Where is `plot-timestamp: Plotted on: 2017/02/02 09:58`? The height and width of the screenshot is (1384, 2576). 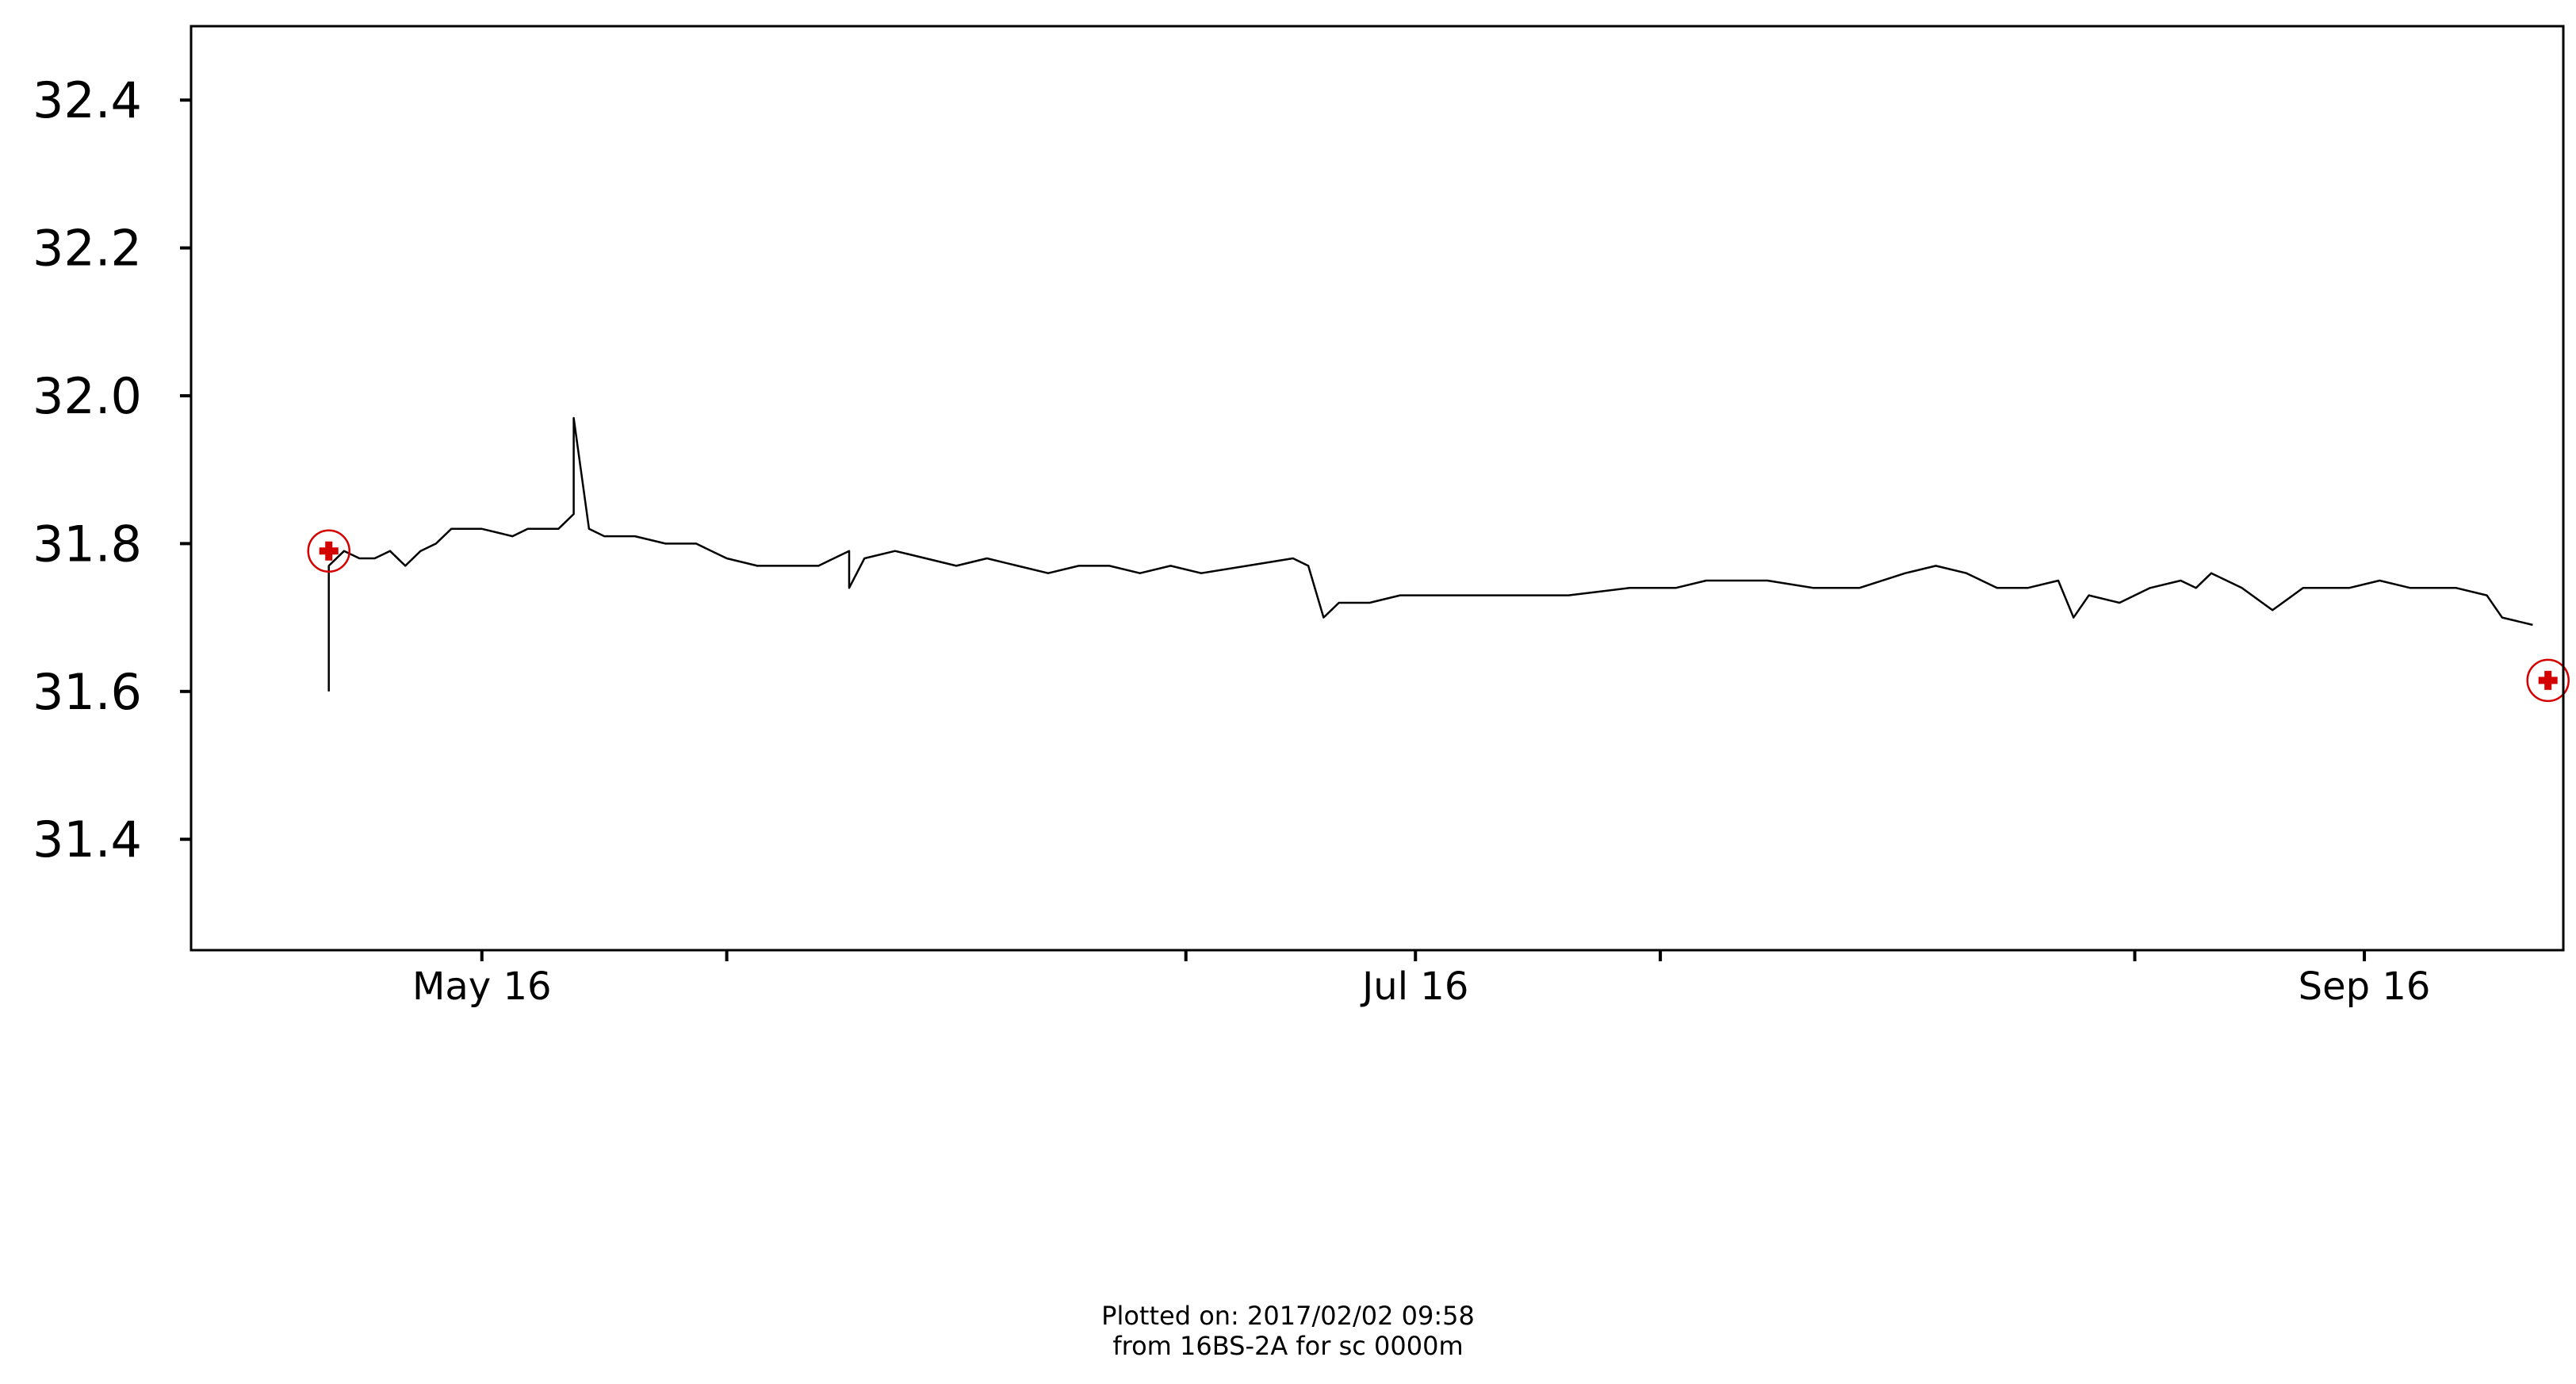
plot-timestamp: Plotted on: 2017/02/02 09:58 is located at coordinates (1288, 1316).